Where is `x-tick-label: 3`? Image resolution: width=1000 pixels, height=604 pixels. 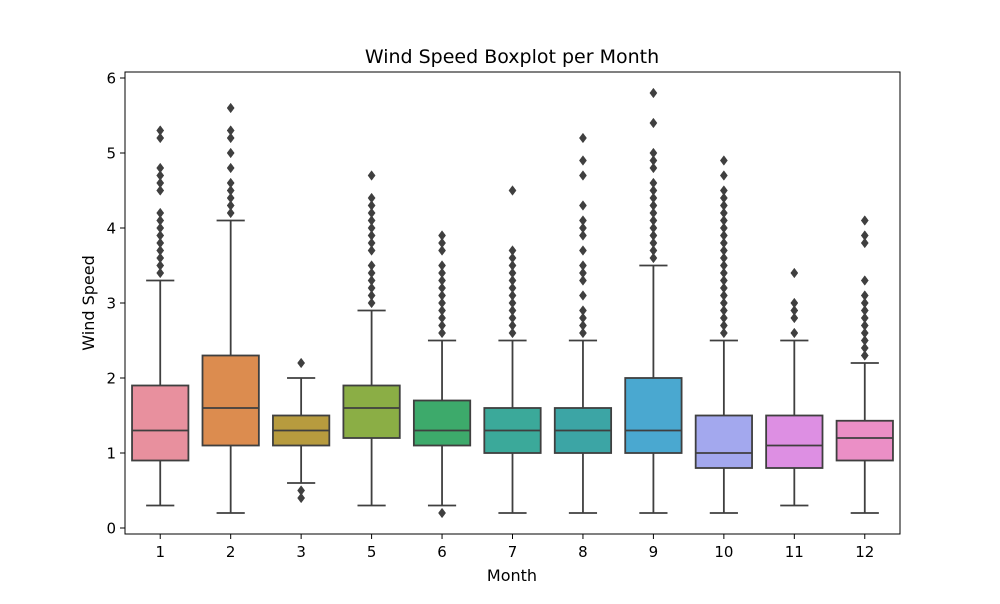 x-tick-label: 3 is located at coordinates (301, 552).